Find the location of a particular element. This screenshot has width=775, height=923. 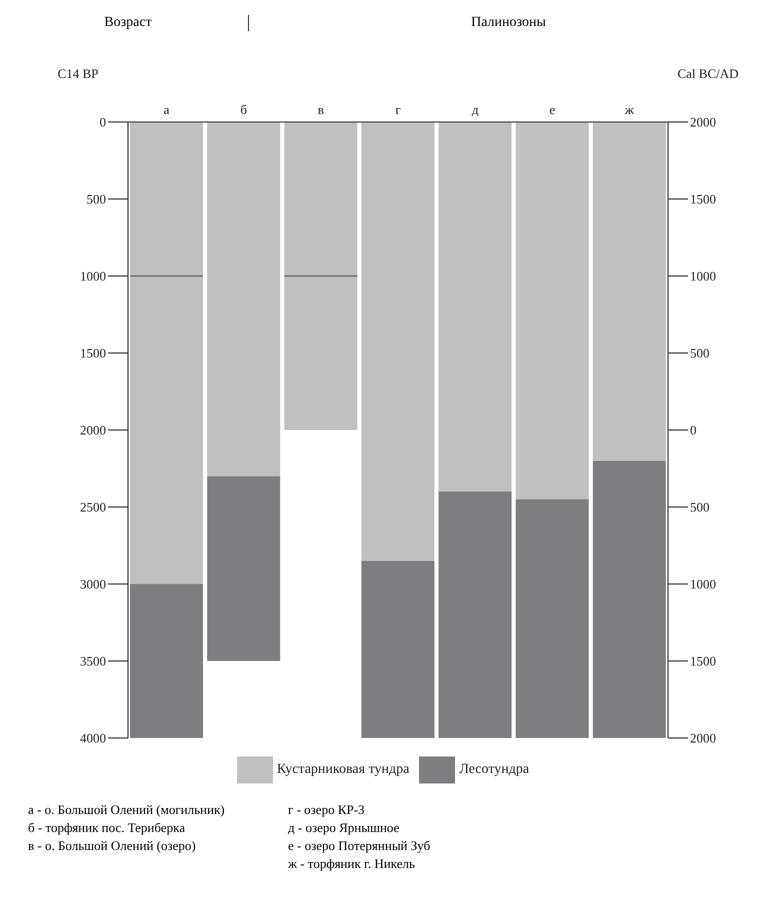

y-tick-label: 3500 is located at coordinates (93, 661).